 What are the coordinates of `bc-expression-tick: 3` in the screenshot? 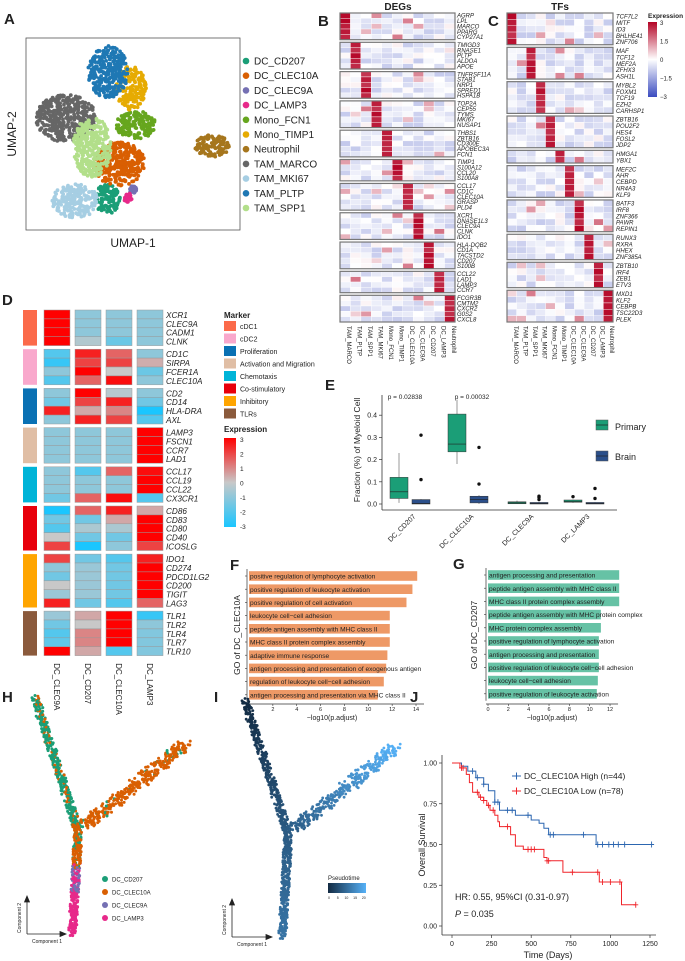 It's located at (662, 24).